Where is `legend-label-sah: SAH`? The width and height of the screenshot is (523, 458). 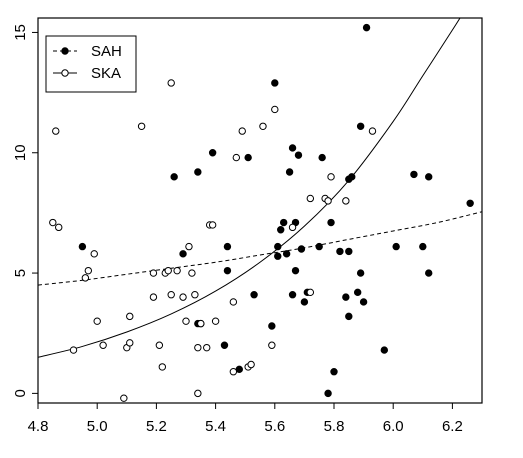 legend-label-sah: SAH is located at coordinates (106, 51).